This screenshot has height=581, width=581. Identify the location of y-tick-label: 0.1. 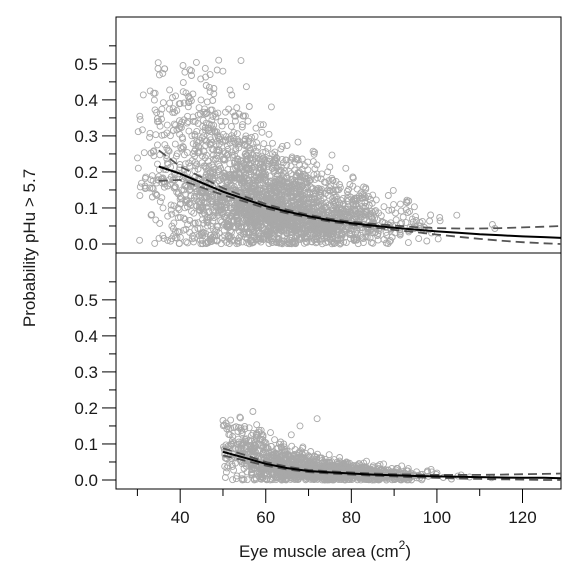
(86, 208).